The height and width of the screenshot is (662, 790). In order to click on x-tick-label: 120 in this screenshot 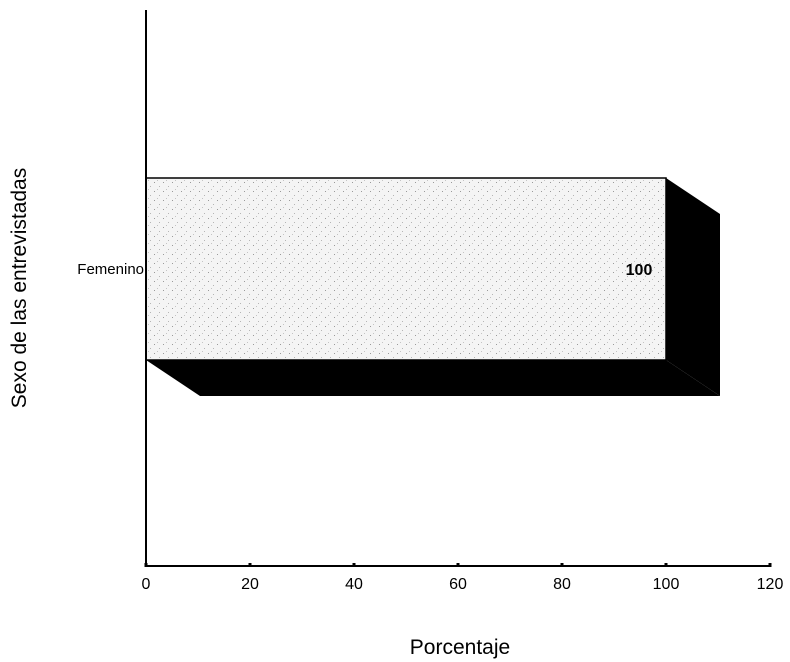, I will do `click(770, 584)`.